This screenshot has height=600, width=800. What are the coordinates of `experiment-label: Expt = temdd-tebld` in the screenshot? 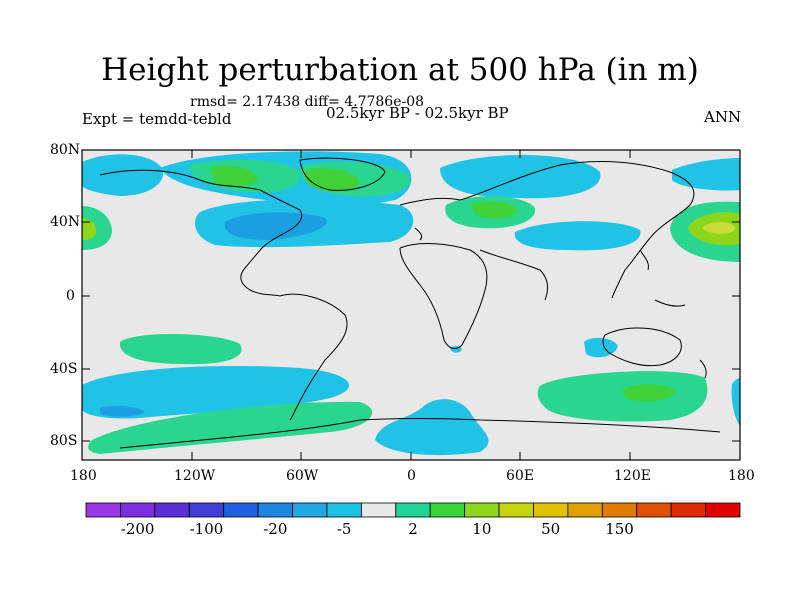 It's located at (157, 119).